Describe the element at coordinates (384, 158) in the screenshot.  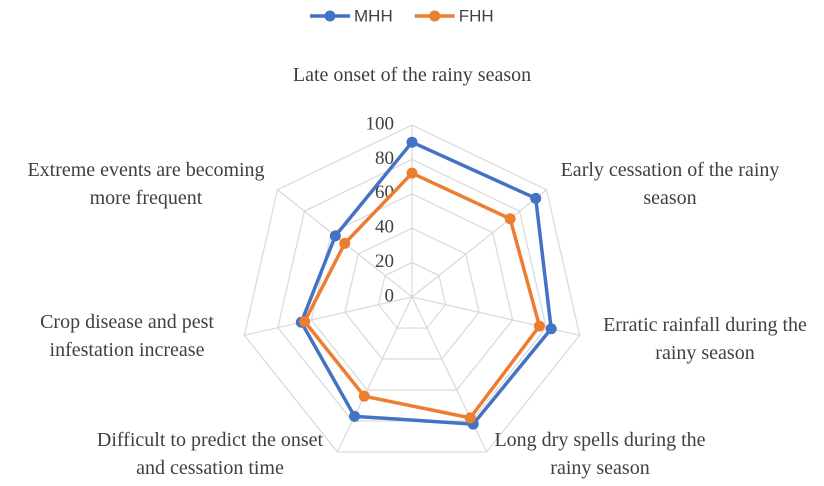
I see `r-tick-label: 80` at that location.